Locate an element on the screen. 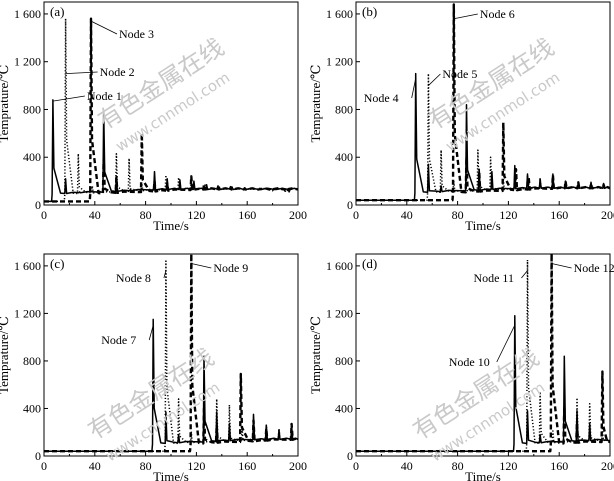 The image size is (614, 481). annotation-label: Node 12 is located at coordinates (594, 268).